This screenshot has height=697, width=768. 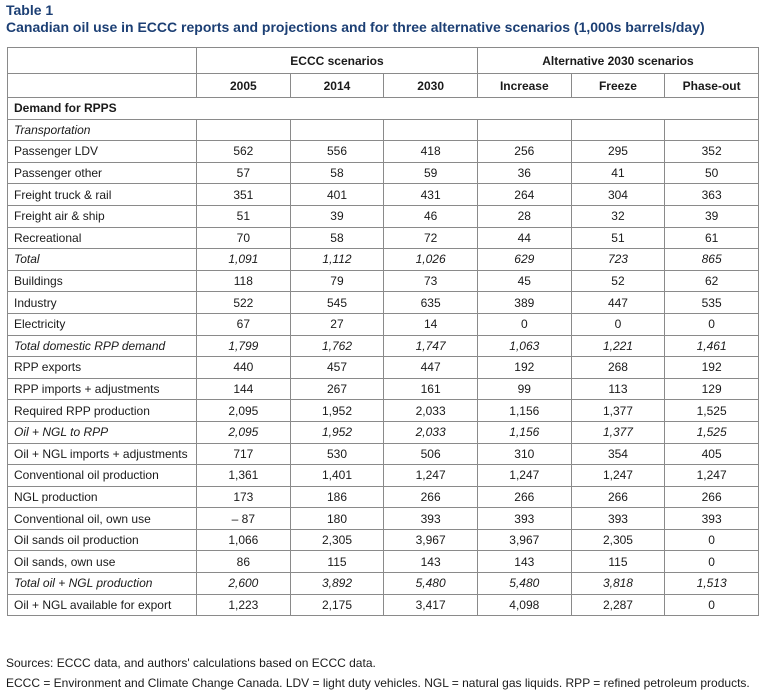 I want to click on table-cell: 62, so click(x=711, y=281).